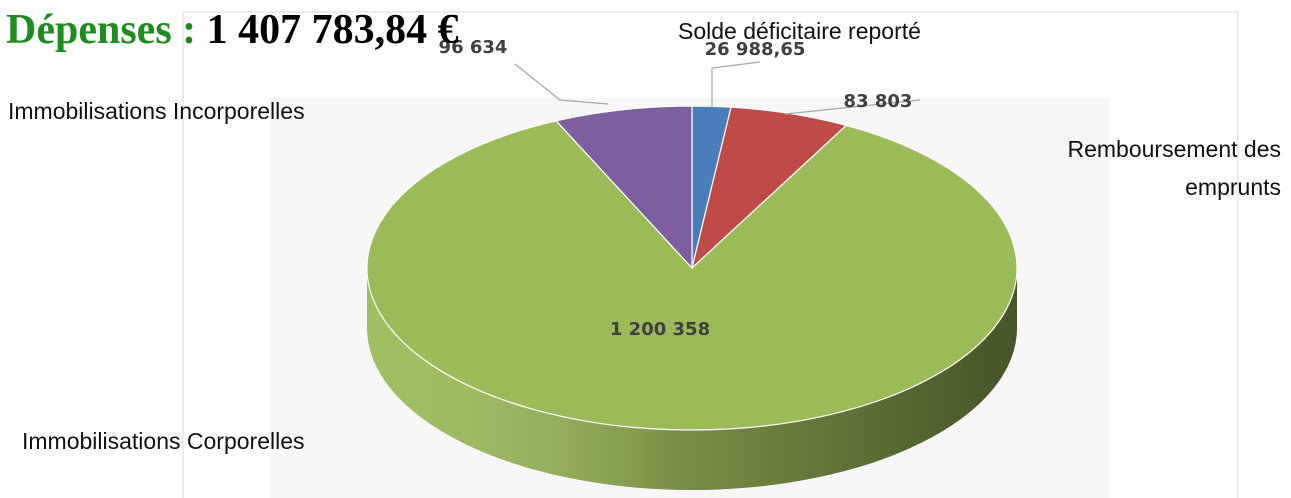 The height and width of the screenshot is (498, 1291). I want to click on data-label: 83 803, so click(878, 101).